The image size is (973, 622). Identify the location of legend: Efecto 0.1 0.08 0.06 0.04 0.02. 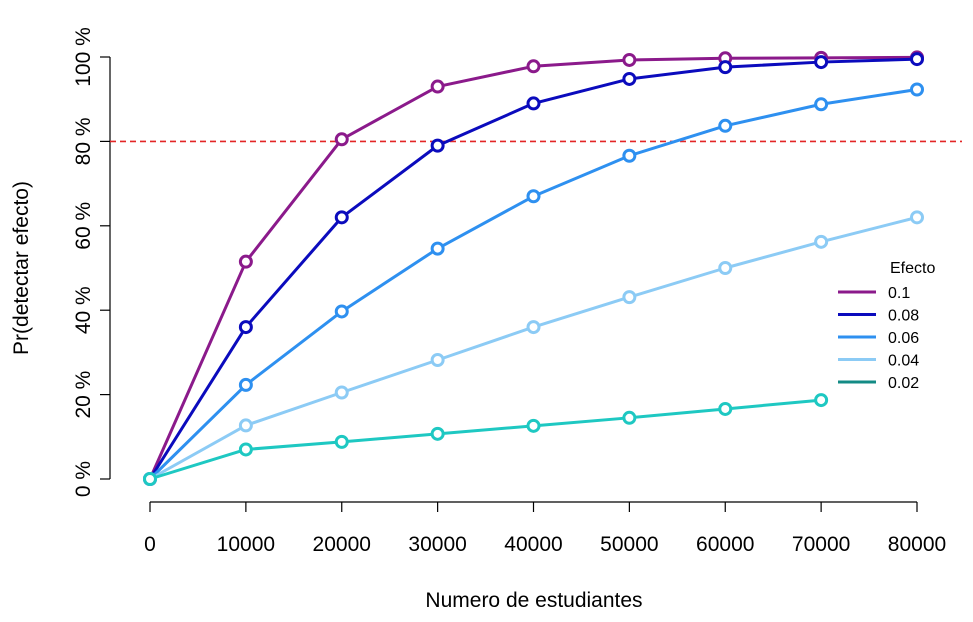
(883, 328).